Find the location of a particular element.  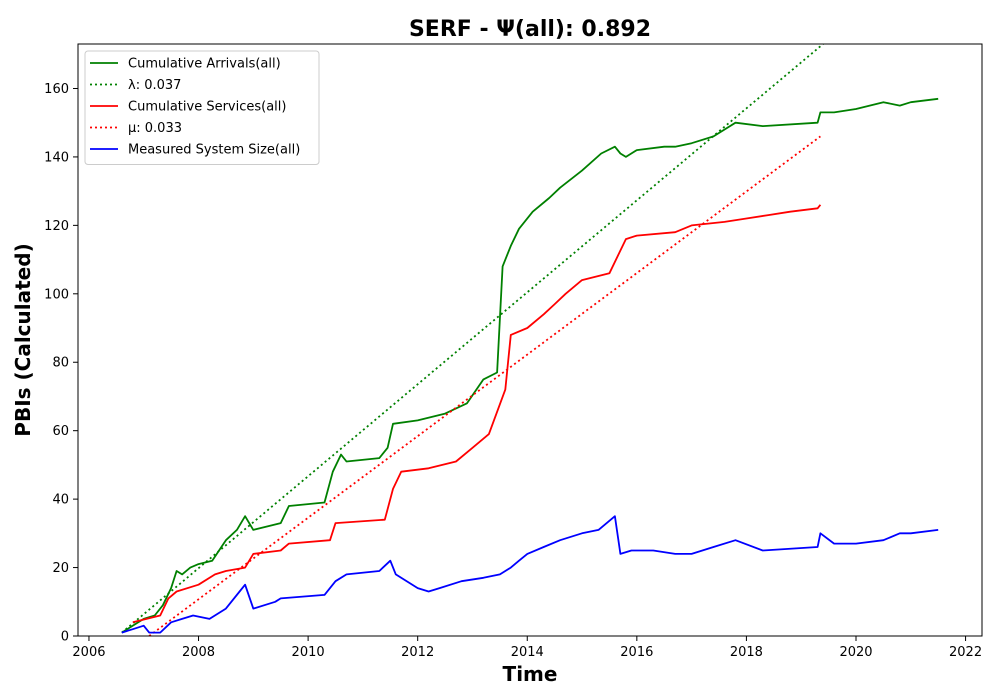

x-tick-label: 2018 is located at coordinates (746, 652).